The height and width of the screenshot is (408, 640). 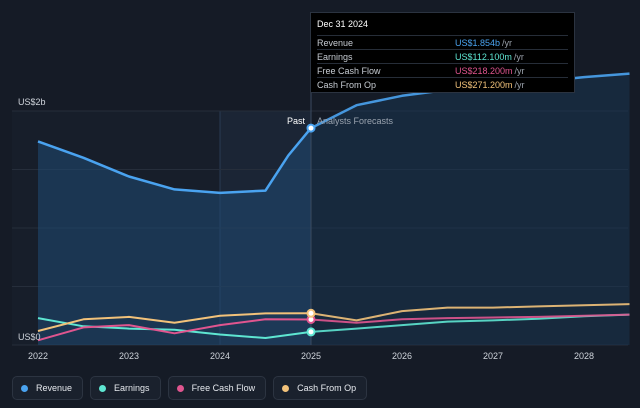 What do you see at coordinates (493, 356) in the screenshot?
I see `x-tick-label: 2027` at bounding box center [493, 356].